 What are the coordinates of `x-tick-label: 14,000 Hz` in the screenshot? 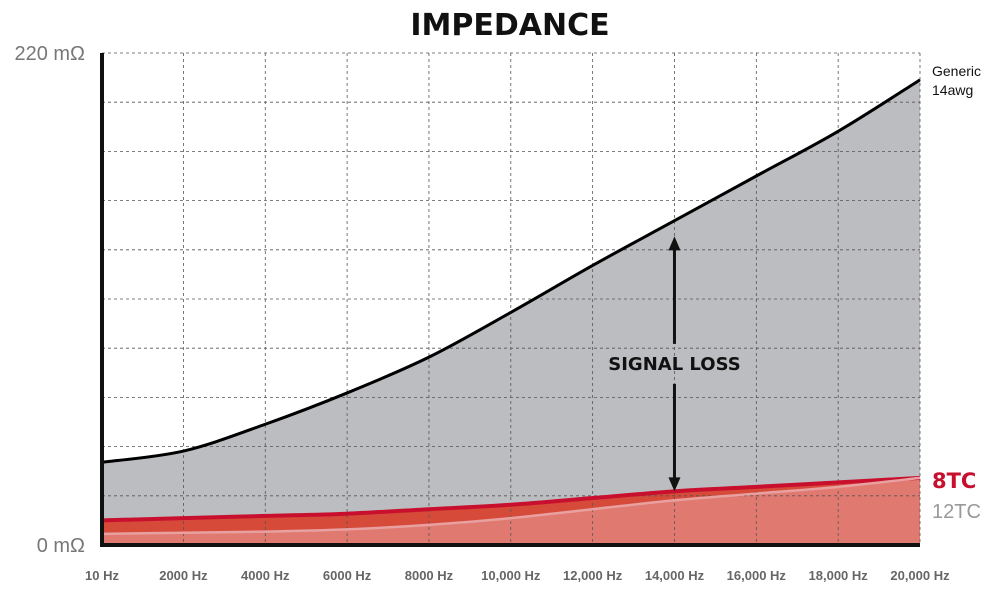 It's located at (675, 575).